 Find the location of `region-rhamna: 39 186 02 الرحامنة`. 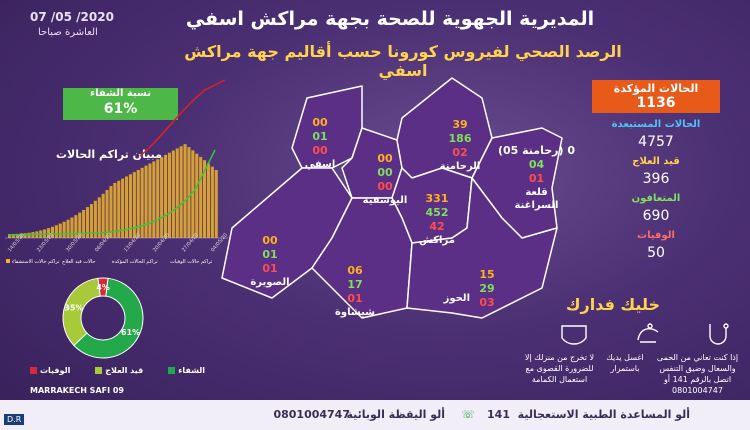

region-rhamna: 39 186 02 الرحامنة is located at coordinates (460, 145).